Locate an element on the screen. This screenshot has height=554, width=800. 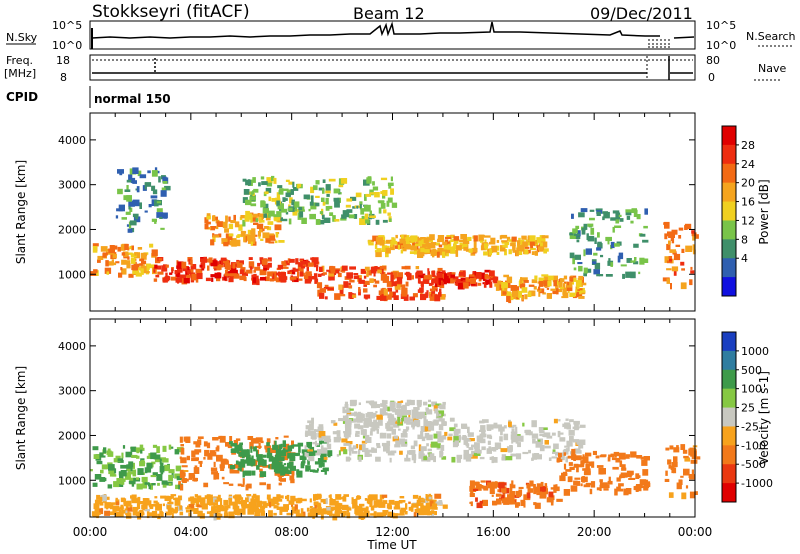
x-tick-label: 20:00 is located at coordinates (594, 532).